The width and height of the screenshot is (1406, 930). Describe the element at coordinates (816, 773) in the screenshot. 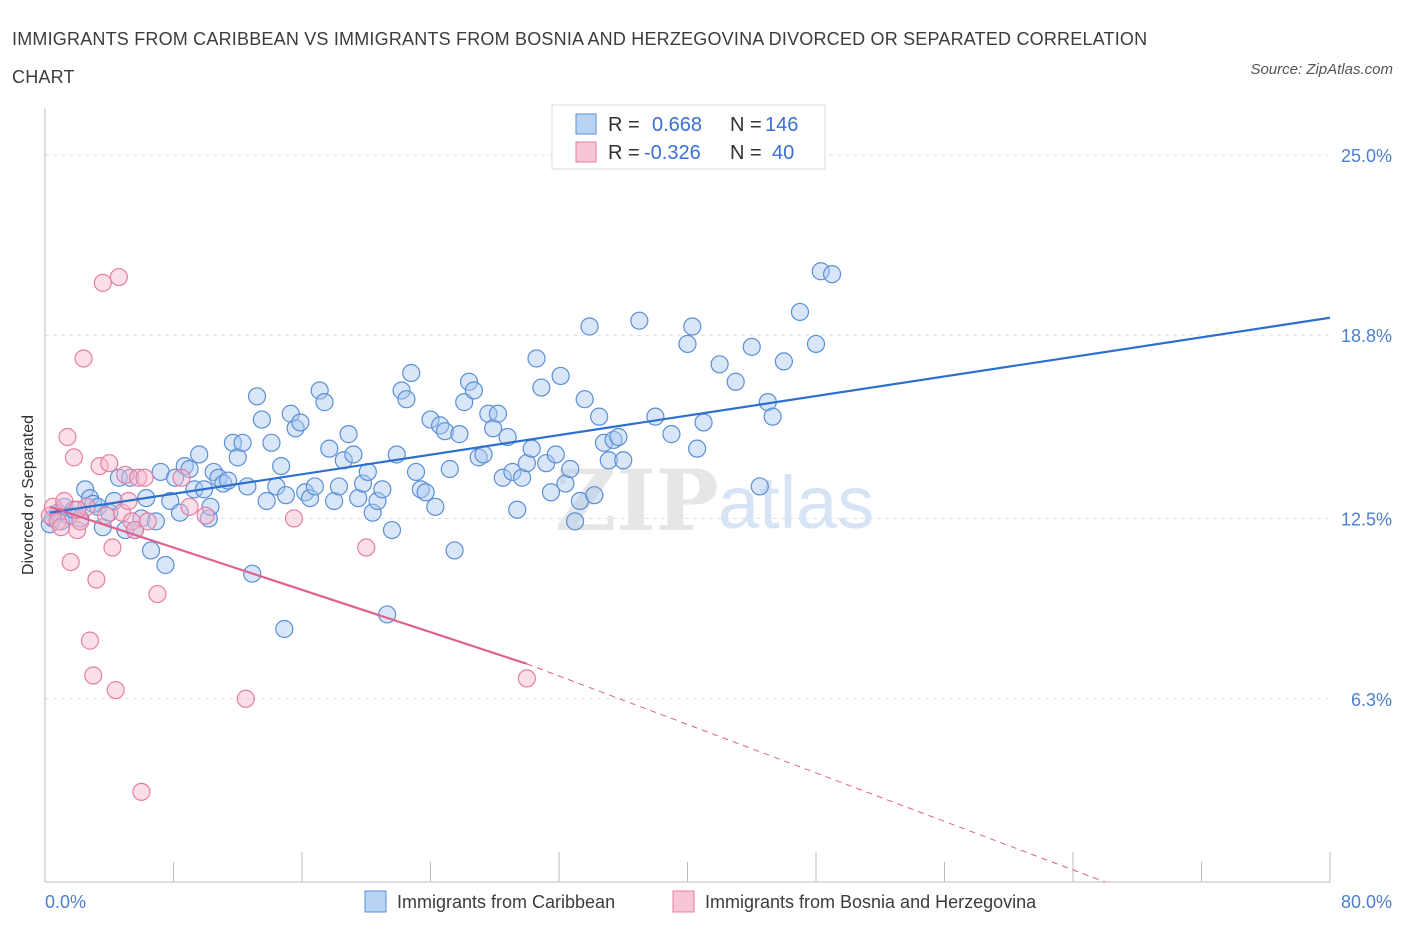

I see `trend-line-bosnia-extension` at that location.